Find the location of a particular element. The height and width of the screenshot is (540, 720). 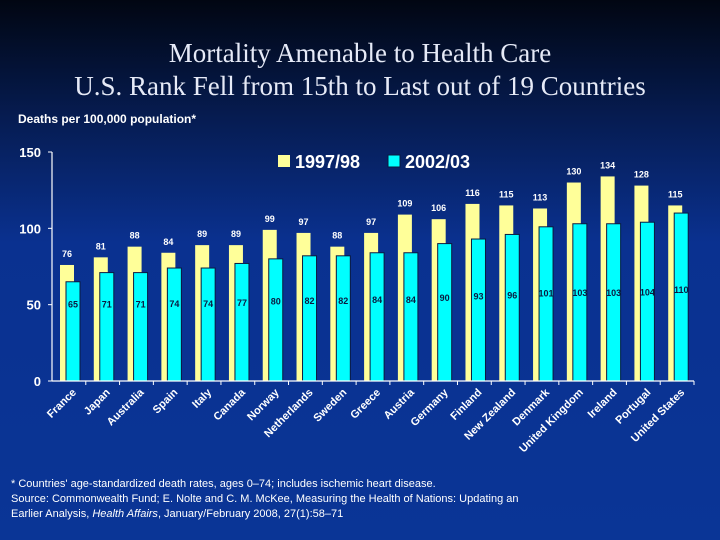

y-tick-label: 50 is located at coordinates (34, 305).